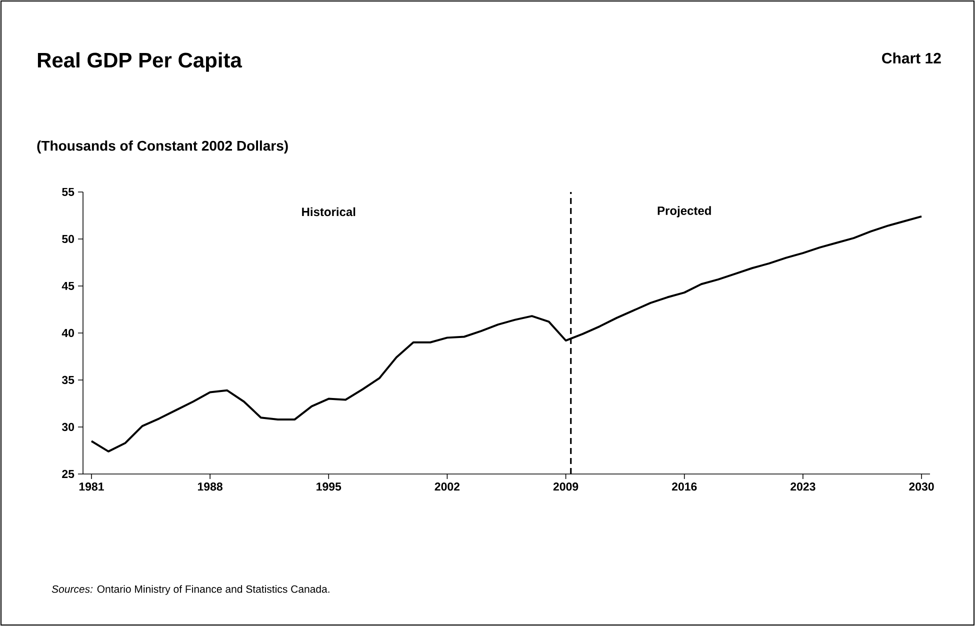 The width and height of the screenshot is (975, 626). What do you see at coordinates (68, 333) in the screenshot?
I see `y-tick-label: 40` at bounding box center [68, 333].